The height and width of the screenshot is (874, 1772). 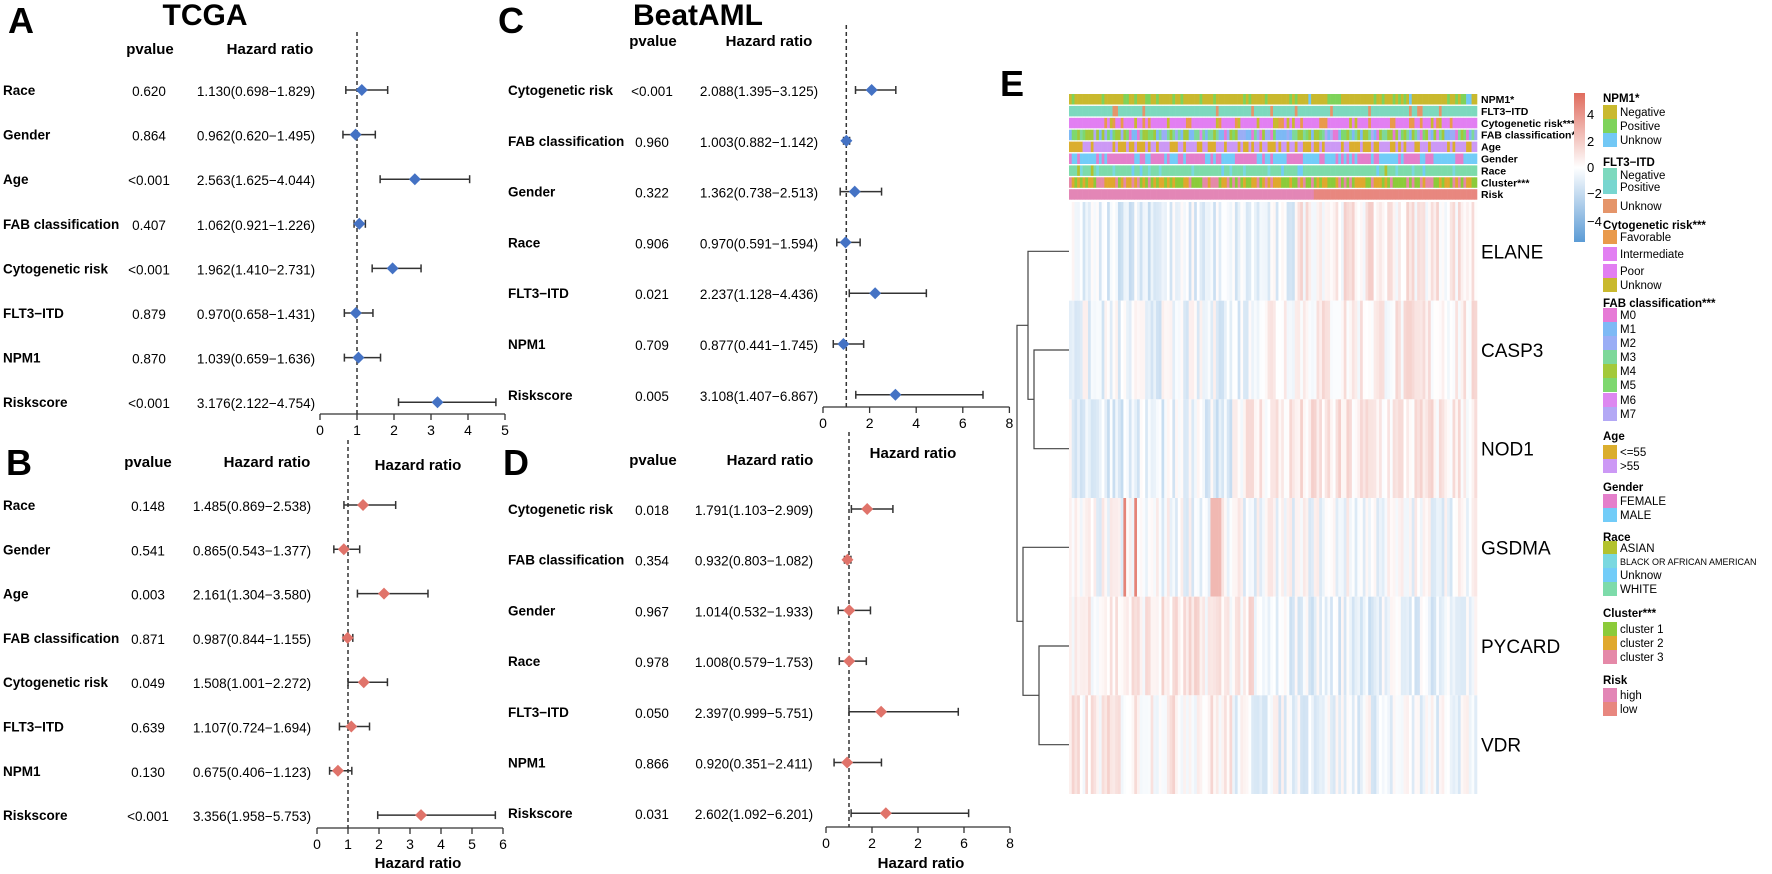 What do you see at coordinates (1022, 473) in the screenshot?
I see `dendrogram-branch` at bounding box center [1022, 473].